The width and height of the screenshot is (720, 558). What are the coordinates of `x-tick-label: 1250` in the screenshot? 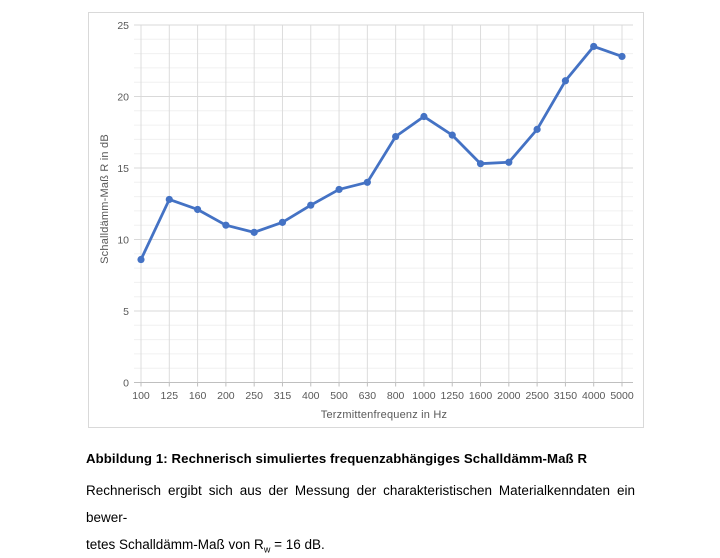 It's located at (453, 396).